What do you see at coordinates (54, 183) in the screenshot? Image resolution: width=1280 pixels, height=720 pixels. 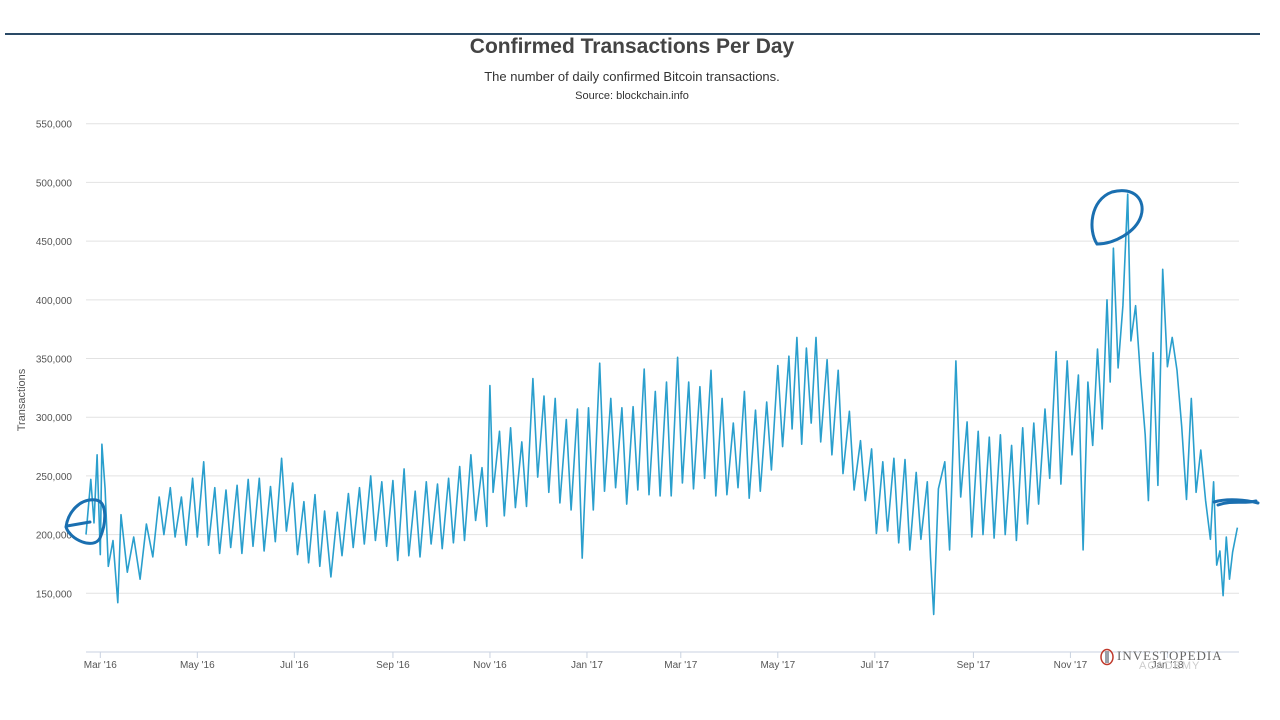 I see `y-tick-label-7: 500,000` at bounding box center [54, 183].